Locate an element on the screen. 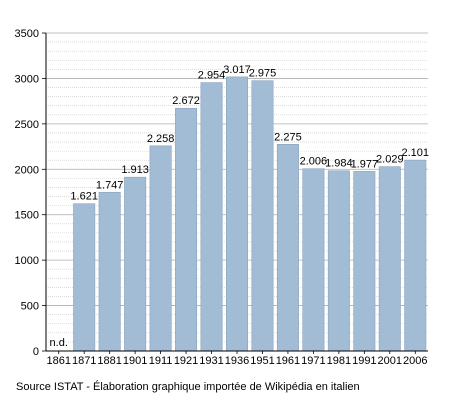 The height and width of the screenshot is (400, 455). bar-1981 is located at coordinates (338, 261).